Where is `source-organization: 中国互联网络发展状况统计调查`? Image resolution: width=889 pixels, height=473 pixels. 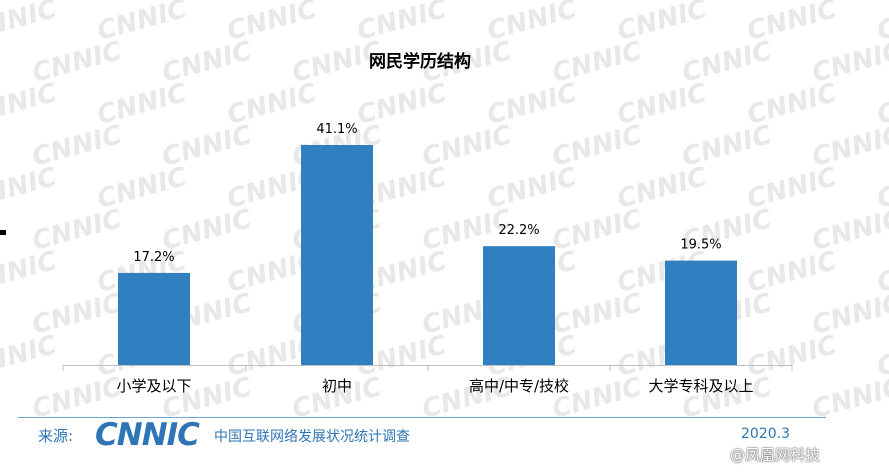
source-organization: 中国互联网络发展状况统计调查 is located at coordinates (312, 437).